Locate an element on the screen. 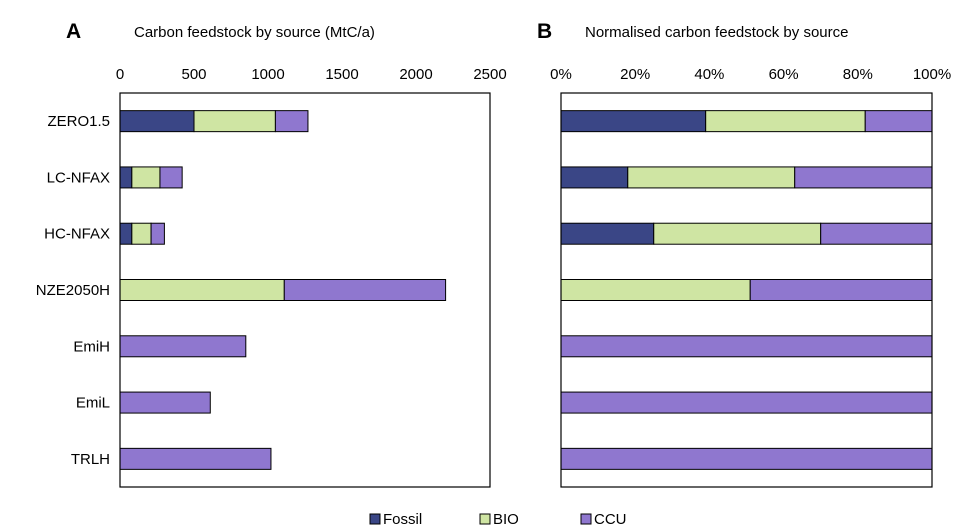  panel-b-x-tick-label: 80% is located at coordinates (858, 74).